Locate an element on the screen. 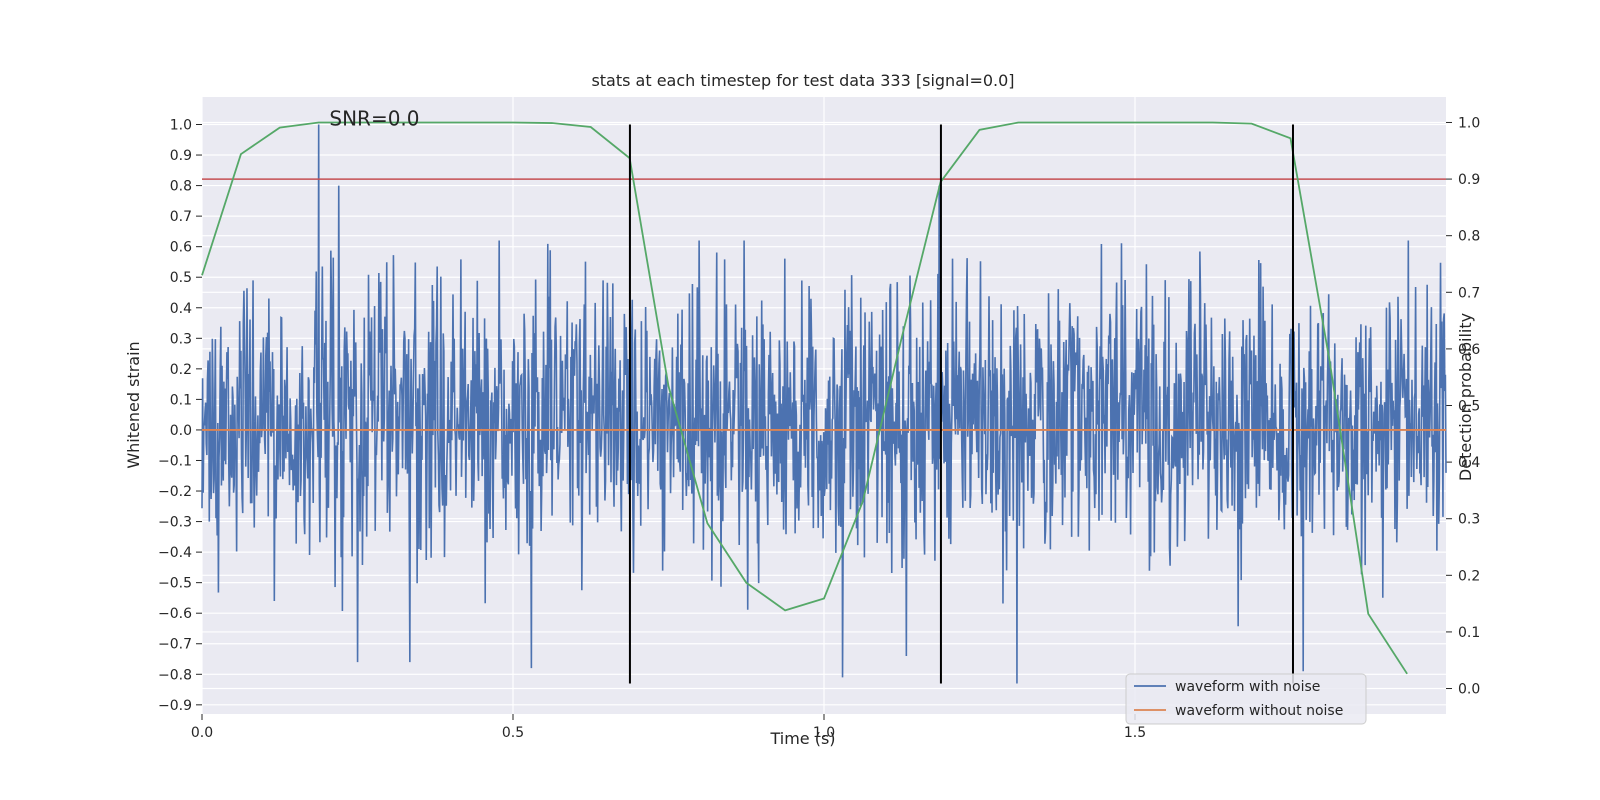  left-tick-label: 0.4 is located at coordinates (181, 309).